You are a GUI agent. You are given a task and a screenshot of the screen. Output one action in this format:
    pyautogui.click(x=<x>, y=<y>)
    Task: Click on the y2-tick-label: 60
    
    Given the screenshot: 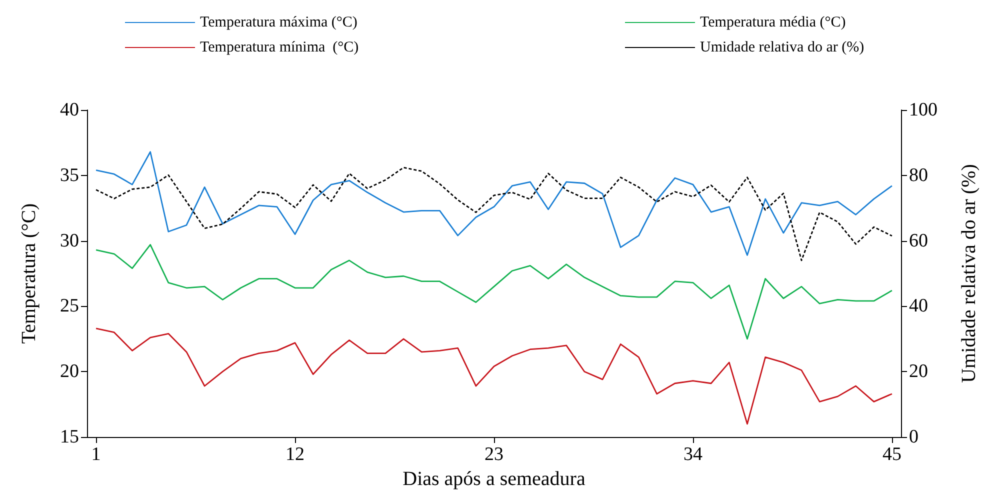 What is the action you would take?
    pyautogui.click(x=918, y=241)
    